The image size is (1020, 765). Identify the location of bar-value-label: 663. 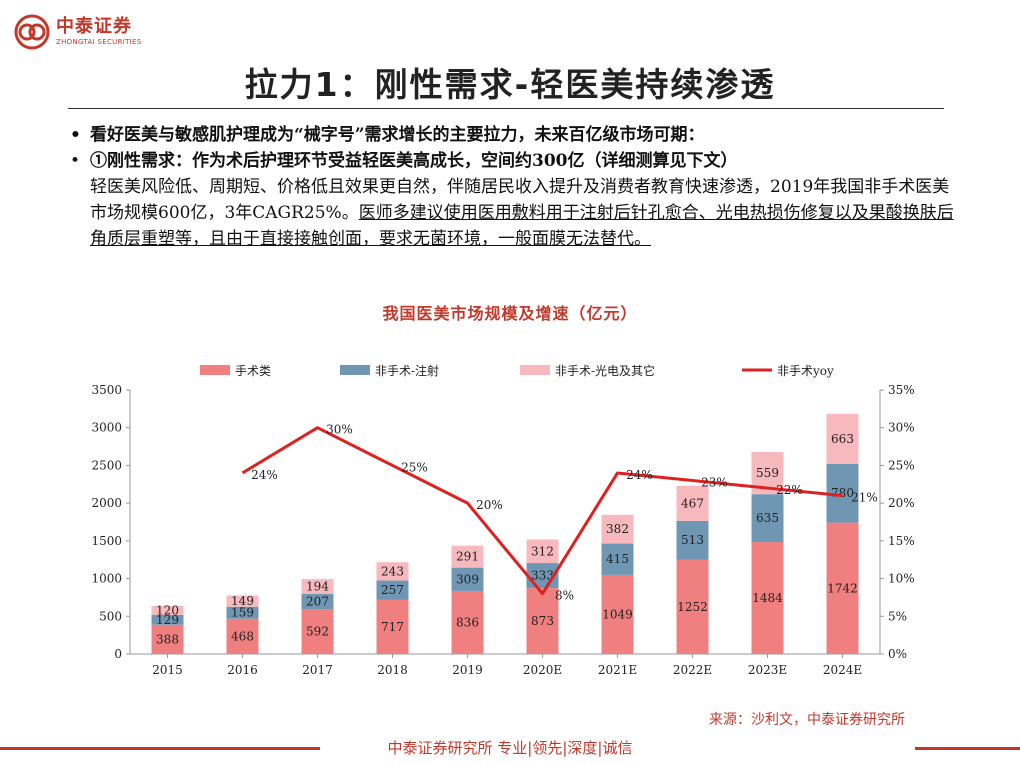
(842, 439).